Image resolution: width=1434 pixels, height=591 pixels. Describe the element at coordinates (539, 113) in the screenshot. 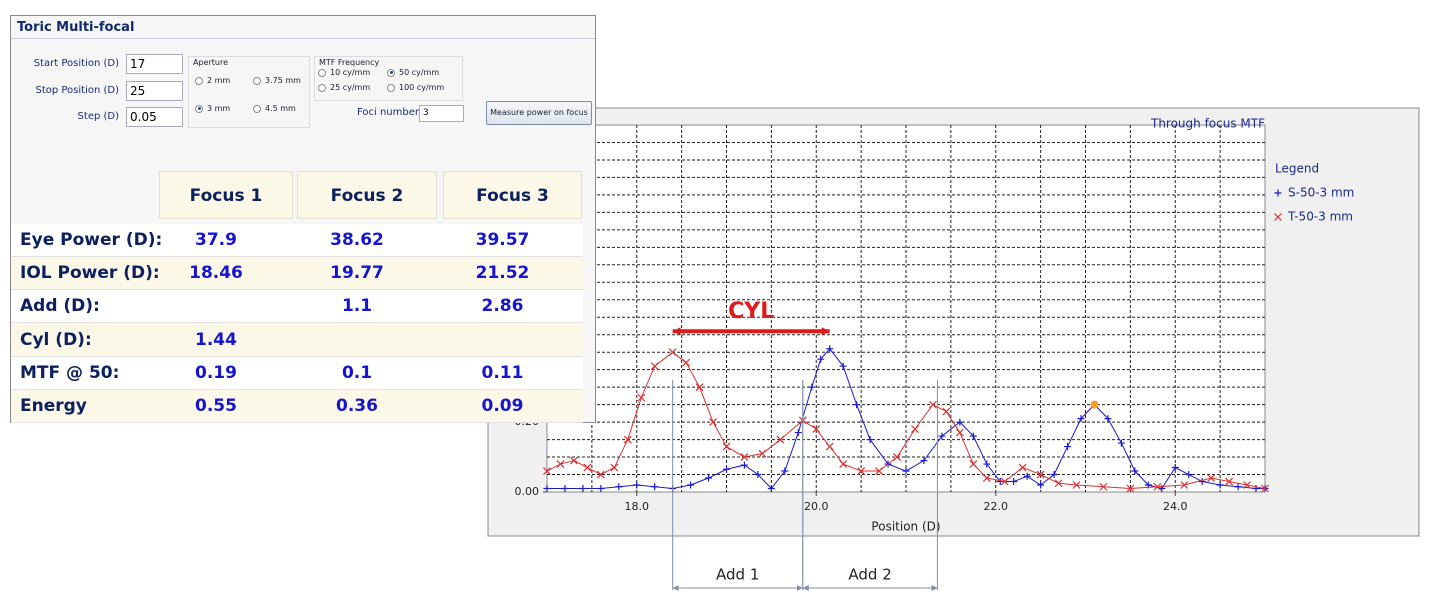

I see `measure-button: Measure power on focus` at that location.